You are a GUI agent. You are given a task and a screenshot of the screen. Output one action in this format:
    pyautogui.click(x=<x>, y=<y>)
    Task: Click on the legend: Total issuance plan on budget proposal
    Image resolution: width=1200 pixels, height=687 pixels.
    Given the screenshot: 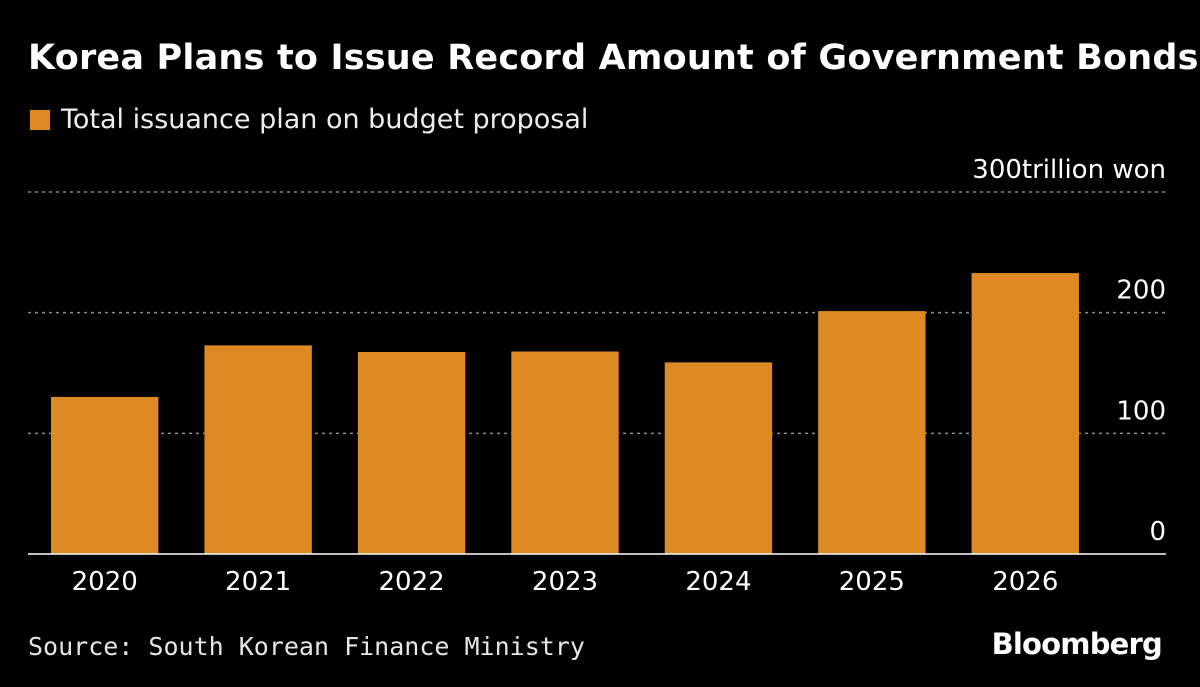 What is the action you would take?
    pyautogui.click(x=309, y=119)
    